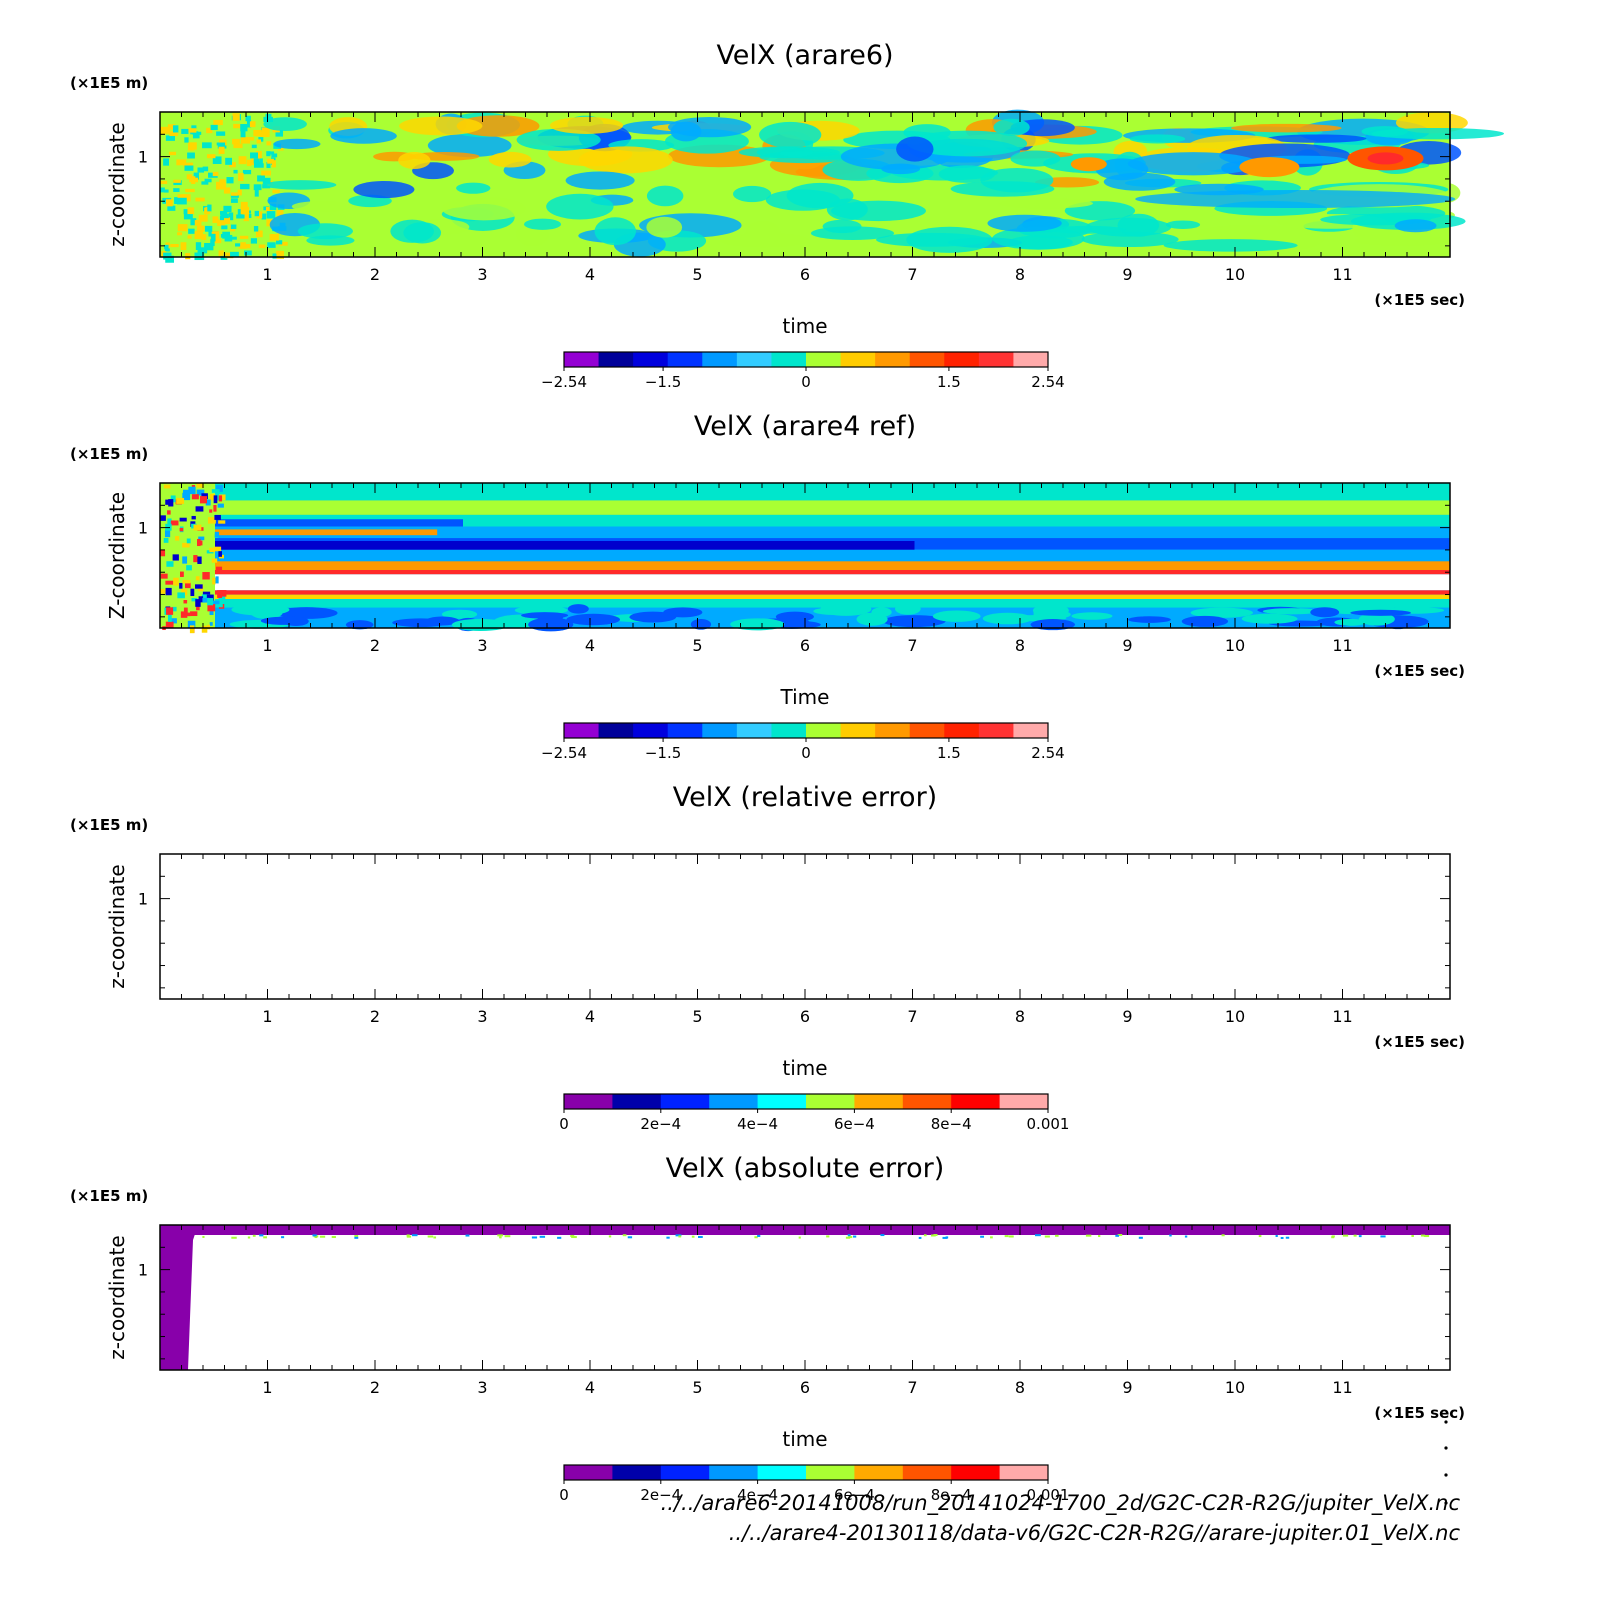 This screenshot has width=1604, height=1604. I want to click on x-tick-label: 4, so click(590, 645).